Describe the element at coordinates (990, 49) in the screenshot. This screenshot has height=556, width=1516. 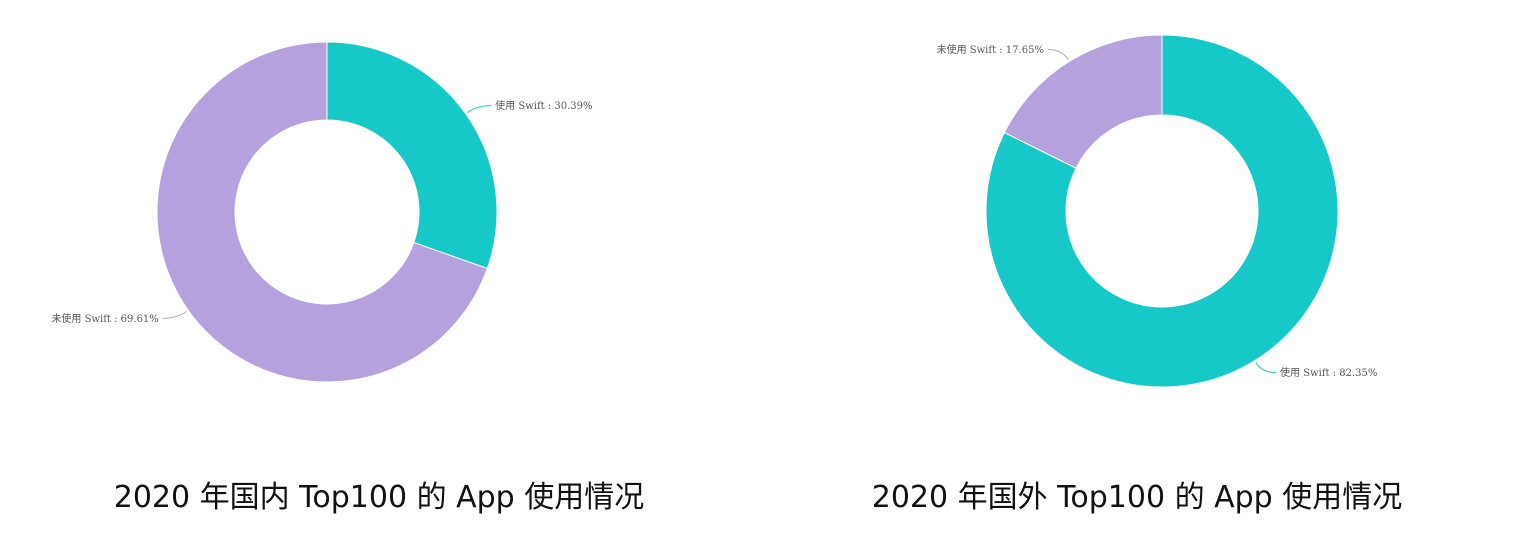
I see `slice-label: 未使用 Swift : 17.65%` at that location.